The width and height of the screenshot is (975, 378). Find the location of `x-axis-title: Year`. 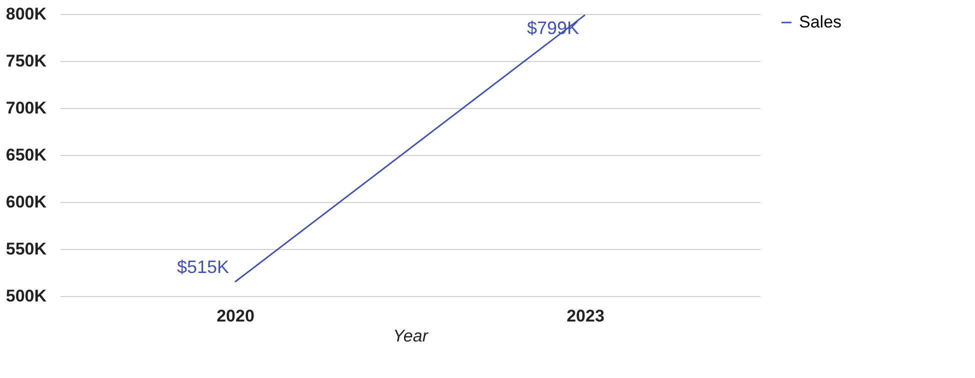

x-axis-title: Year is located at coordinates (411, 336).